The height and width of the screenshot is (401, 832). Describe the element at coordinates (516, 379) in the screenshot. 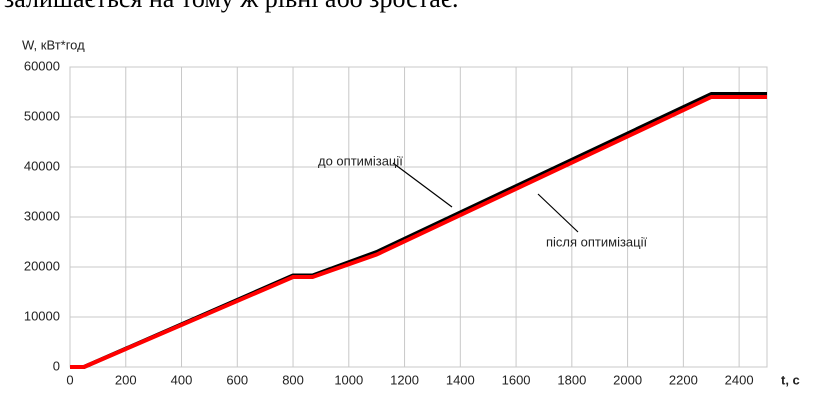

I see `x-tick-label: 1600` at that location.